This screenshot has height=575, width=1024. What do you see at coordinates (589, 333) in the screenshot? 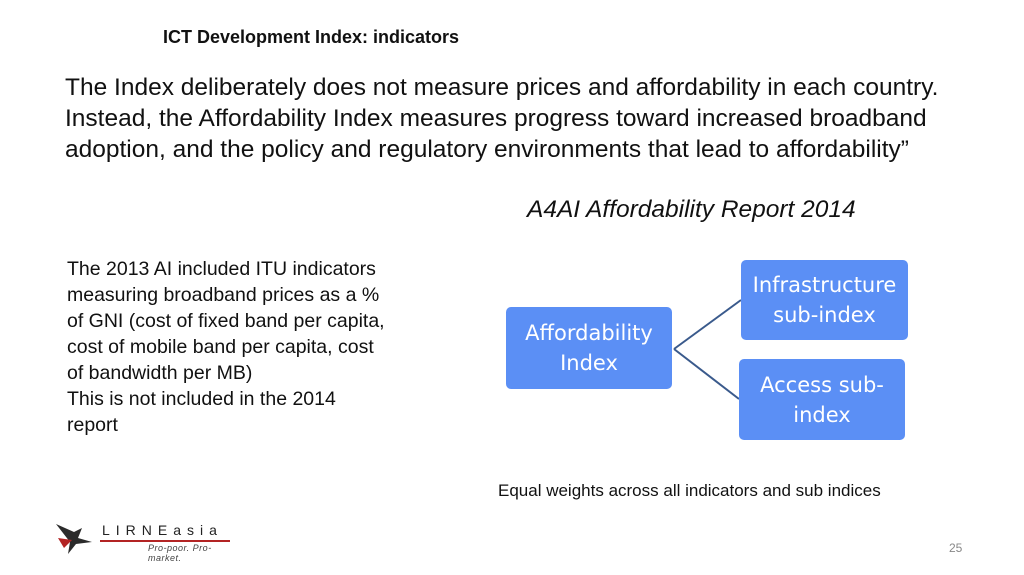
I see `node-label: Affordability` at bounding box center [589, 333].